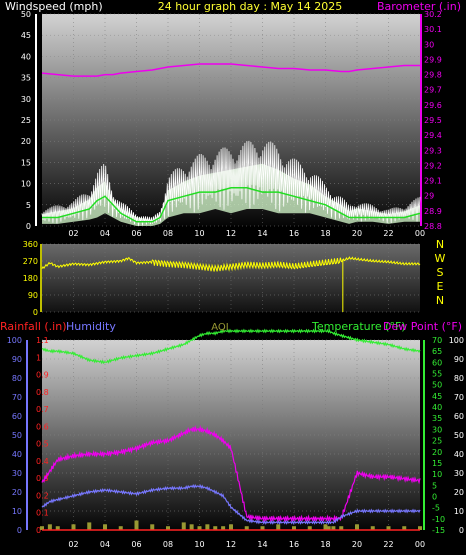 The height and width of the screenshot is (555, 466). I want to click on humidity-axis-title: Humidity, so click(91, 326).